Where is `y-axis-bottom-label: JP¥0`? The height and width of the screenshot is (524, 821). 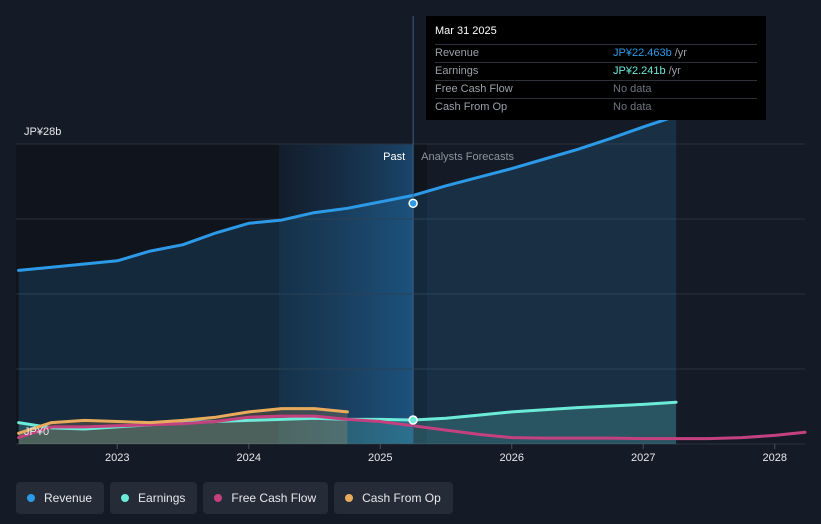 y-axis-bottom-label: JP¥0 is located at coordinates (36, 432).